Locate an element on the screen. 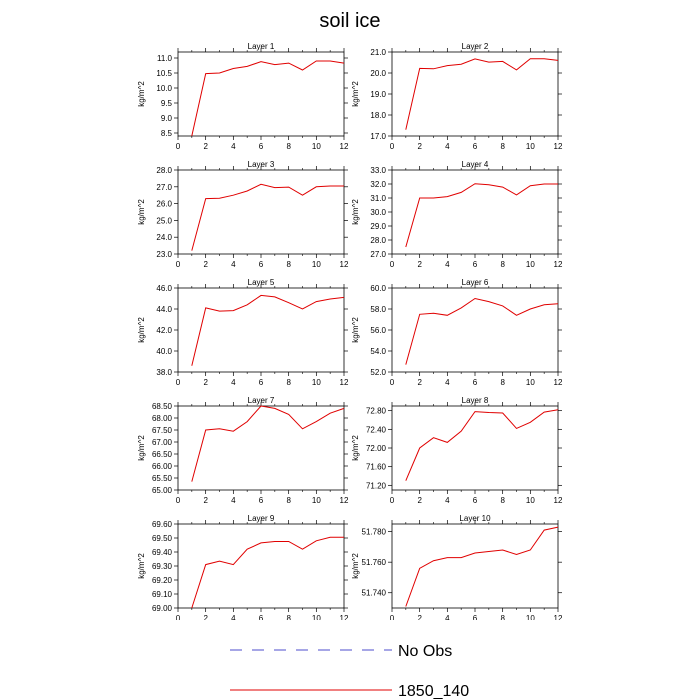 This screenshot has height=700, width=700. panel-title: Layer 8 is located at coordinates (475, 400).